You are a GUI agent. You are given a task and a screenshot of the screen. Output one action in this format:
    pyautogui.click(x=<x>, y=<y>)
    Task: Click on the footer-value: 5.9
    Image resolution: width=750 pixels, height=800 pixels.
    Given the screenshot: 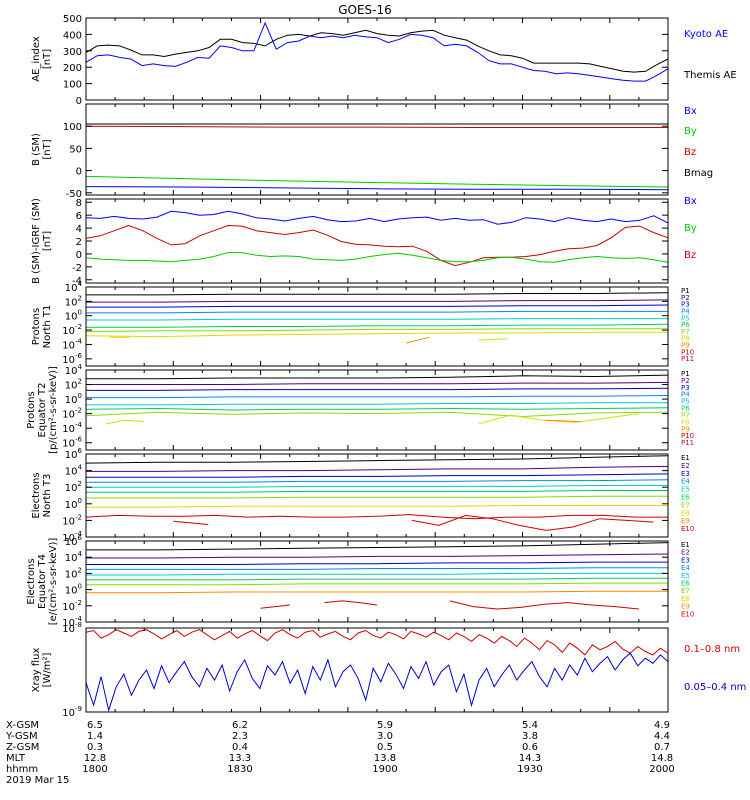 What is the action you would take?
    pyautogui.click(x=385, y=725)
    